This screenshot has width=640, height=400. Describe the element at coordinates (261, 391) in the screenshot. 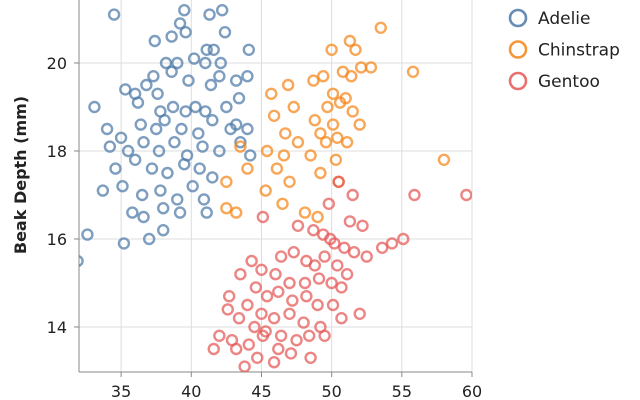

I see `x-tick-label: 45` at that location.